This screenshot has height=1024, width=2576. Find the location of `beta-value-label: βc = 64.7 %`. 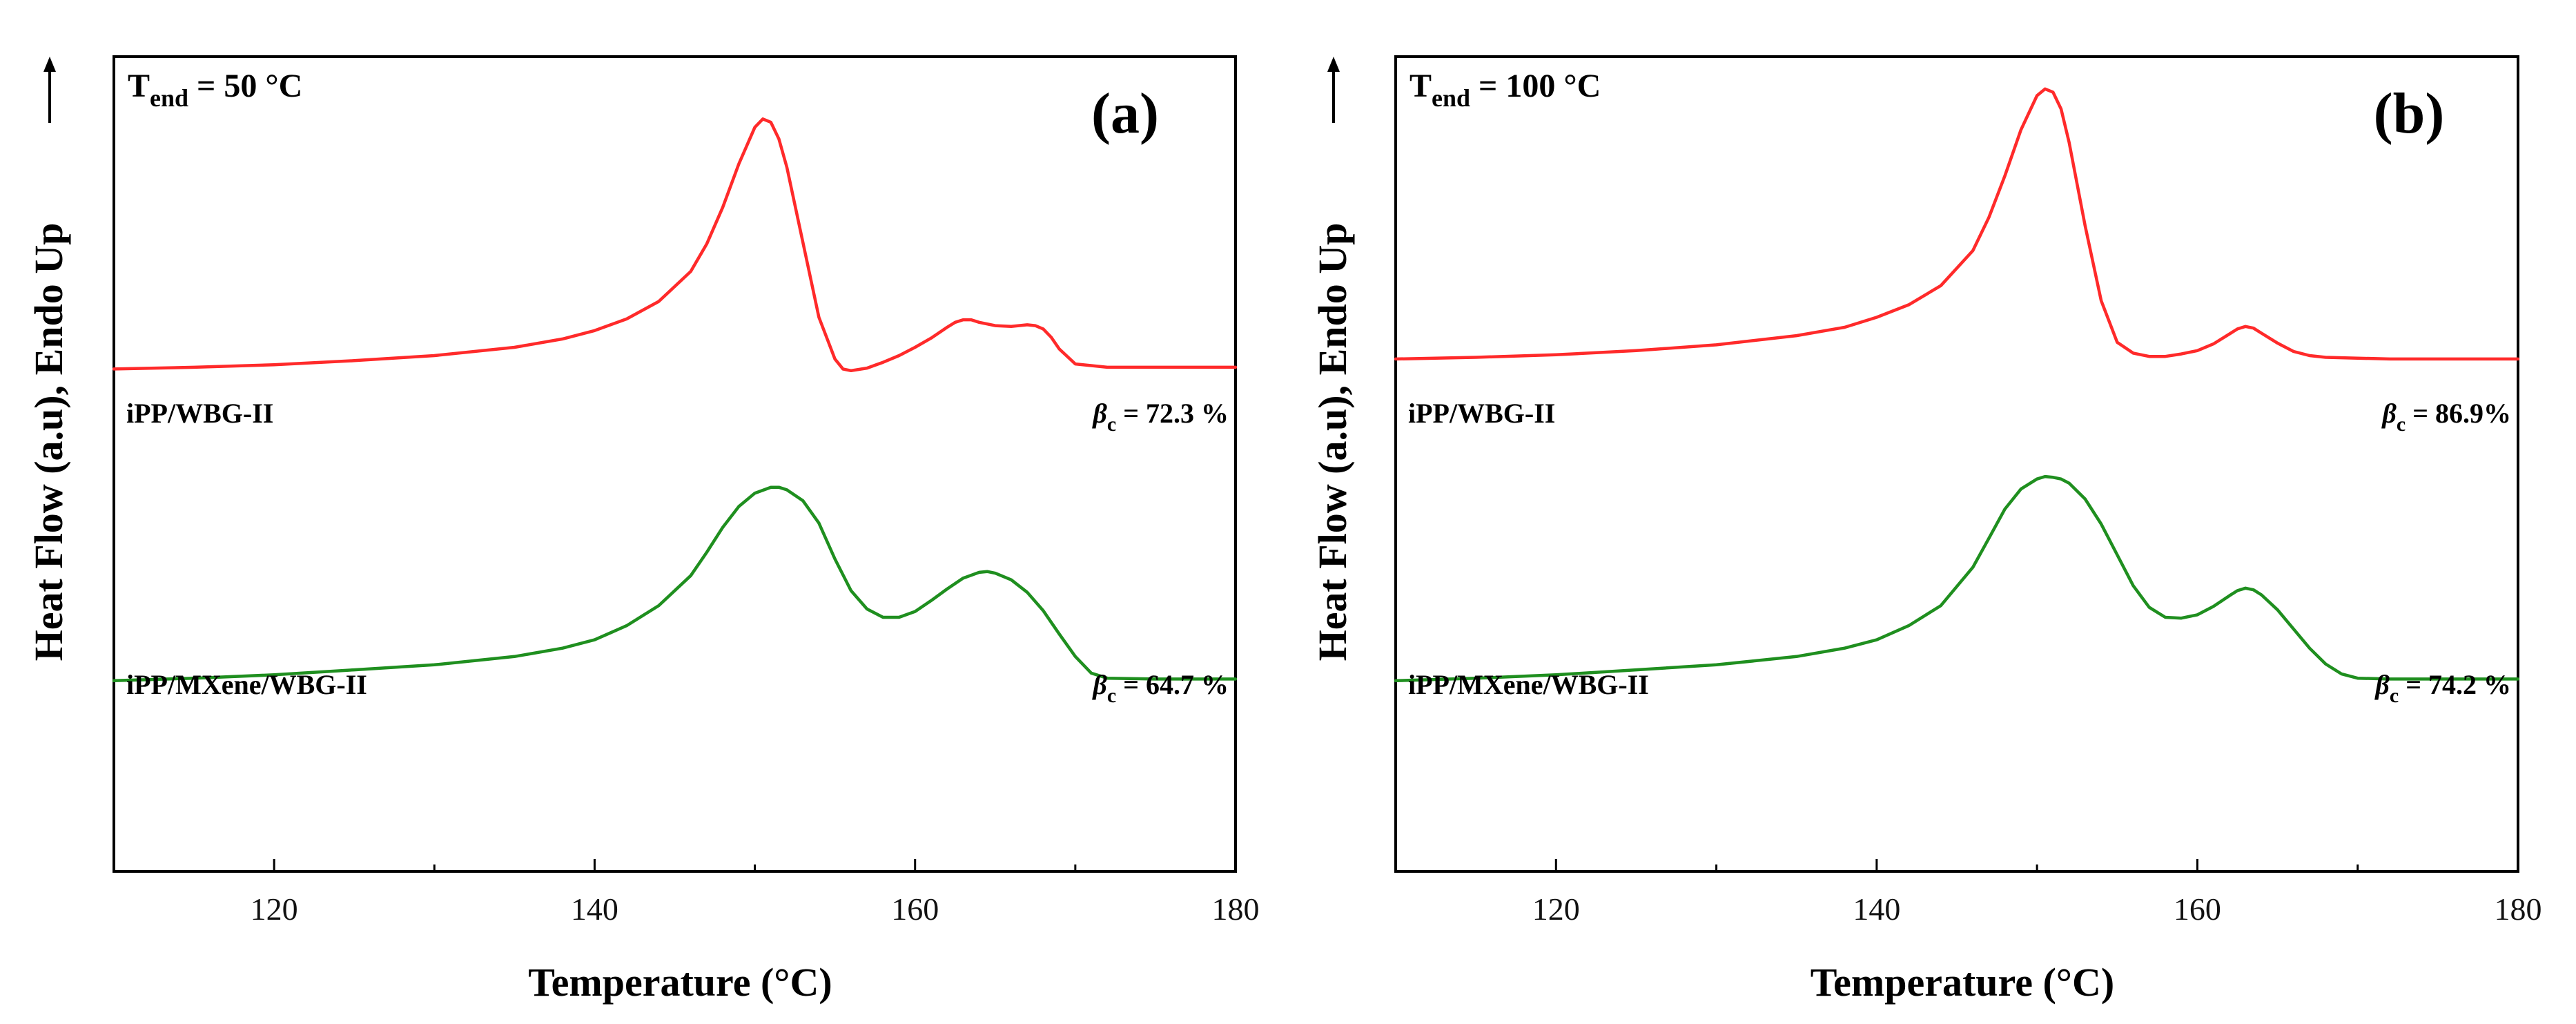

beta-value-label: βc = 64.7 % is located at coordinates (1160, 688).